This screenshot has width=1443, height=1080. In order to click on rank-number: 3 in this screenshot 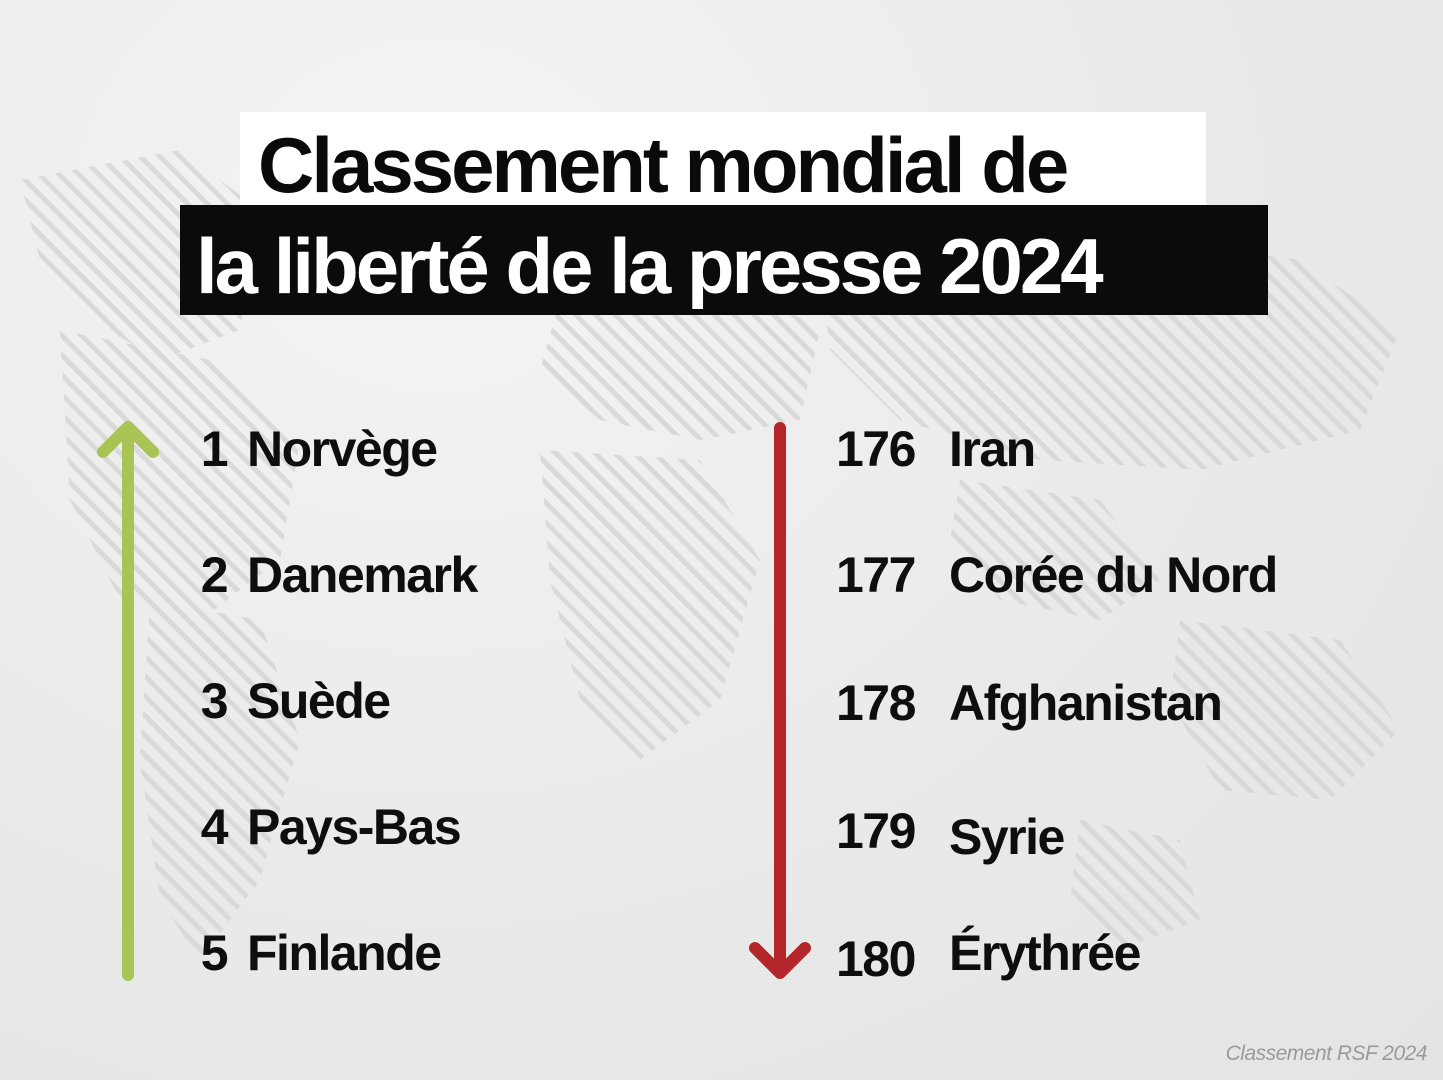, I will do `click(214, 701)`.